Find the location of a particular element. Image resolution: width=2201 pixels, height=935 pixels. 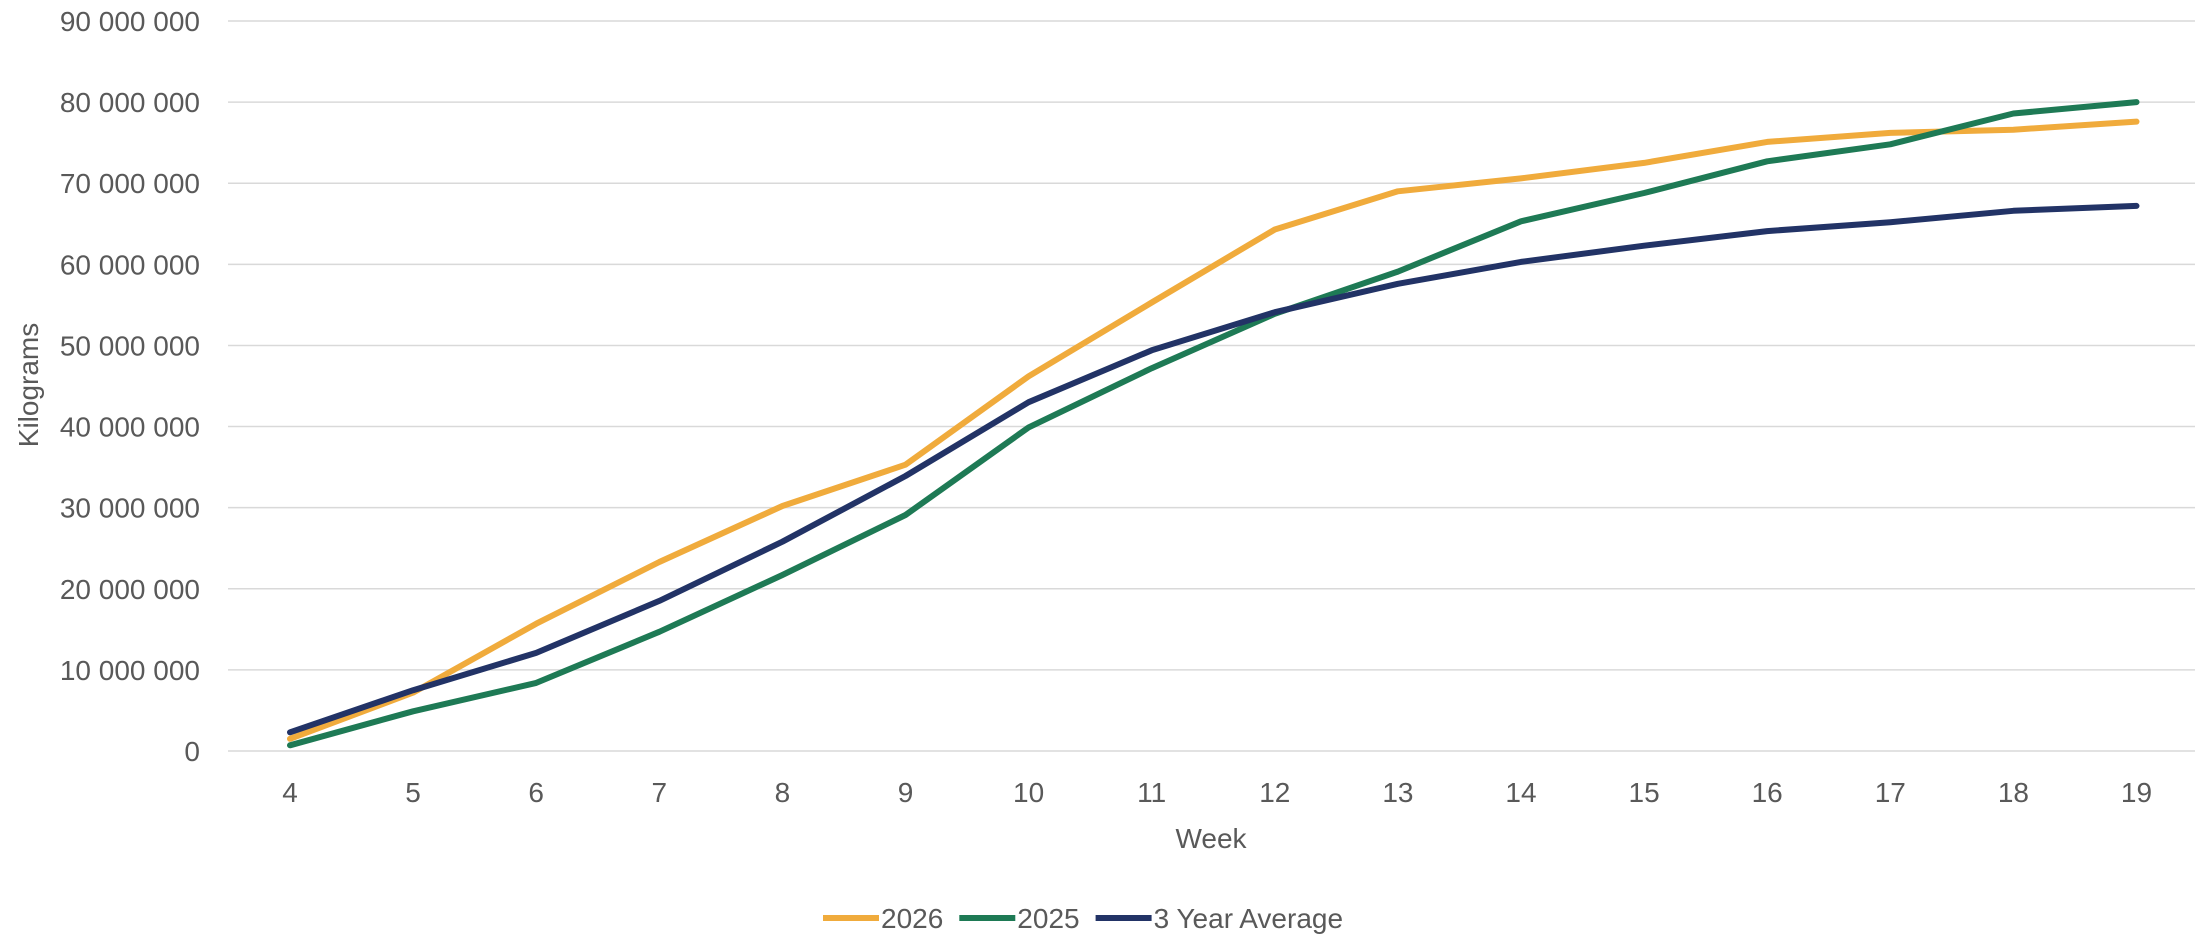

legend-item-2025: 2025 is located at coordinates (1019, 918).